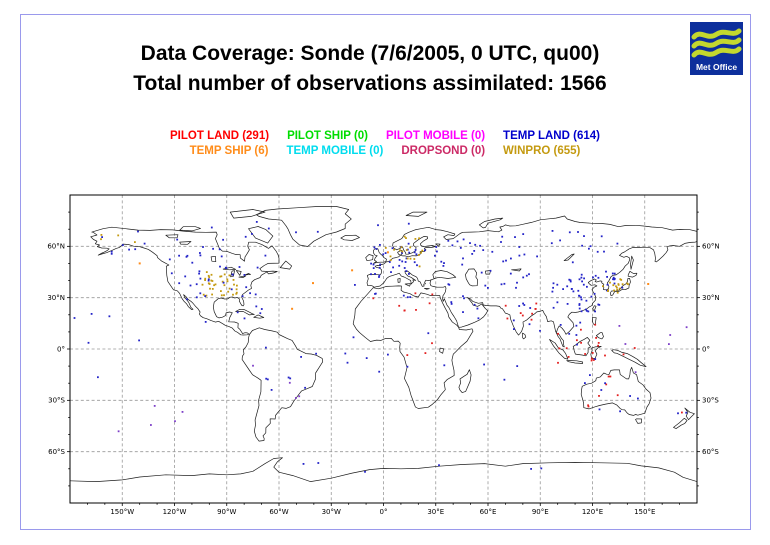  What do you see at coordinates (172, 236) in the screenshot?
I see `coast-great-bear-lake` at bounding box center [172, 236].